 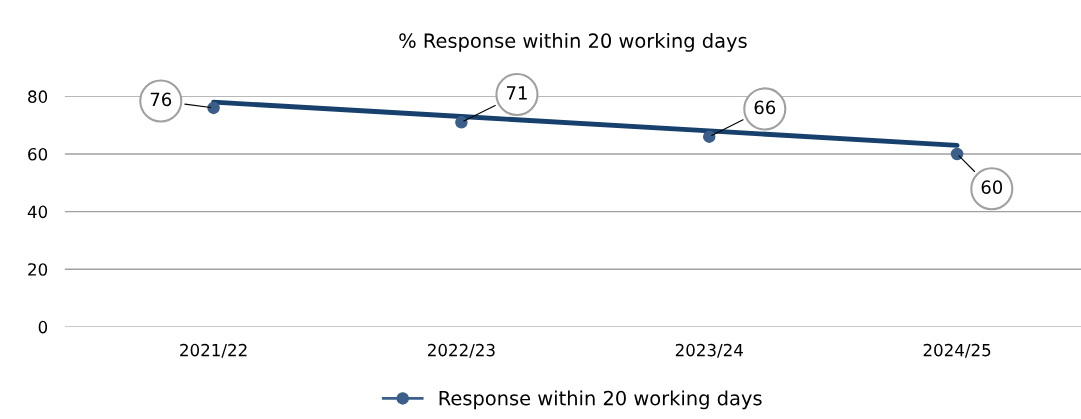 What do you see at coordinates (38, 154) in the screenshot?
I see `y-tick-label: 60` at bounding box center [38, 154].